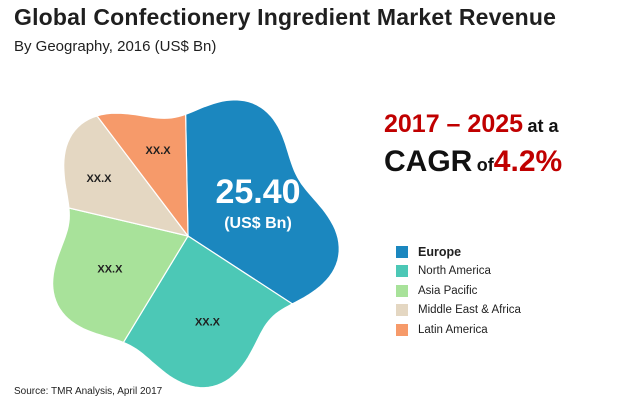 Image resolution: width=620 pixels, height=411 pixels. Describe the element at coordinates (115, 46) in the screenshot. I see `chart-subtitle: By Geography, 2016 (US$ Bn)` at that location.